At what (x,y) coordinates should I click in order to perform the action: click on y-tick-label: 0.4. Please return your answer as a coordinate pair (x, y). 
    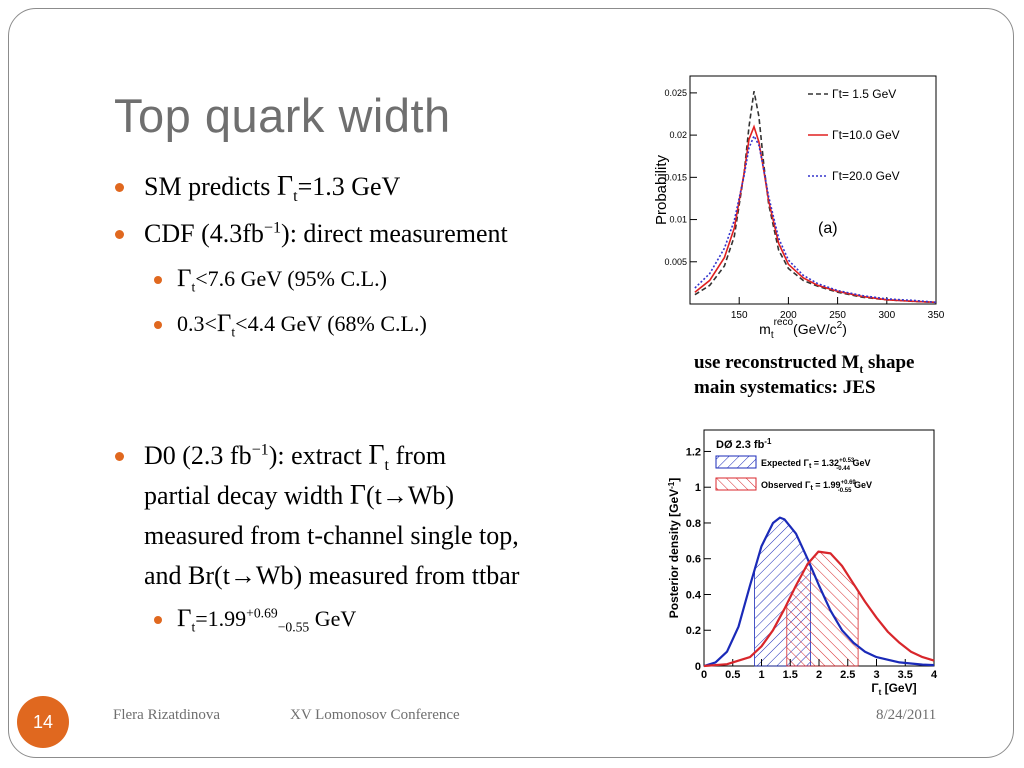
    Looking at the image, I should click on (694, 595).